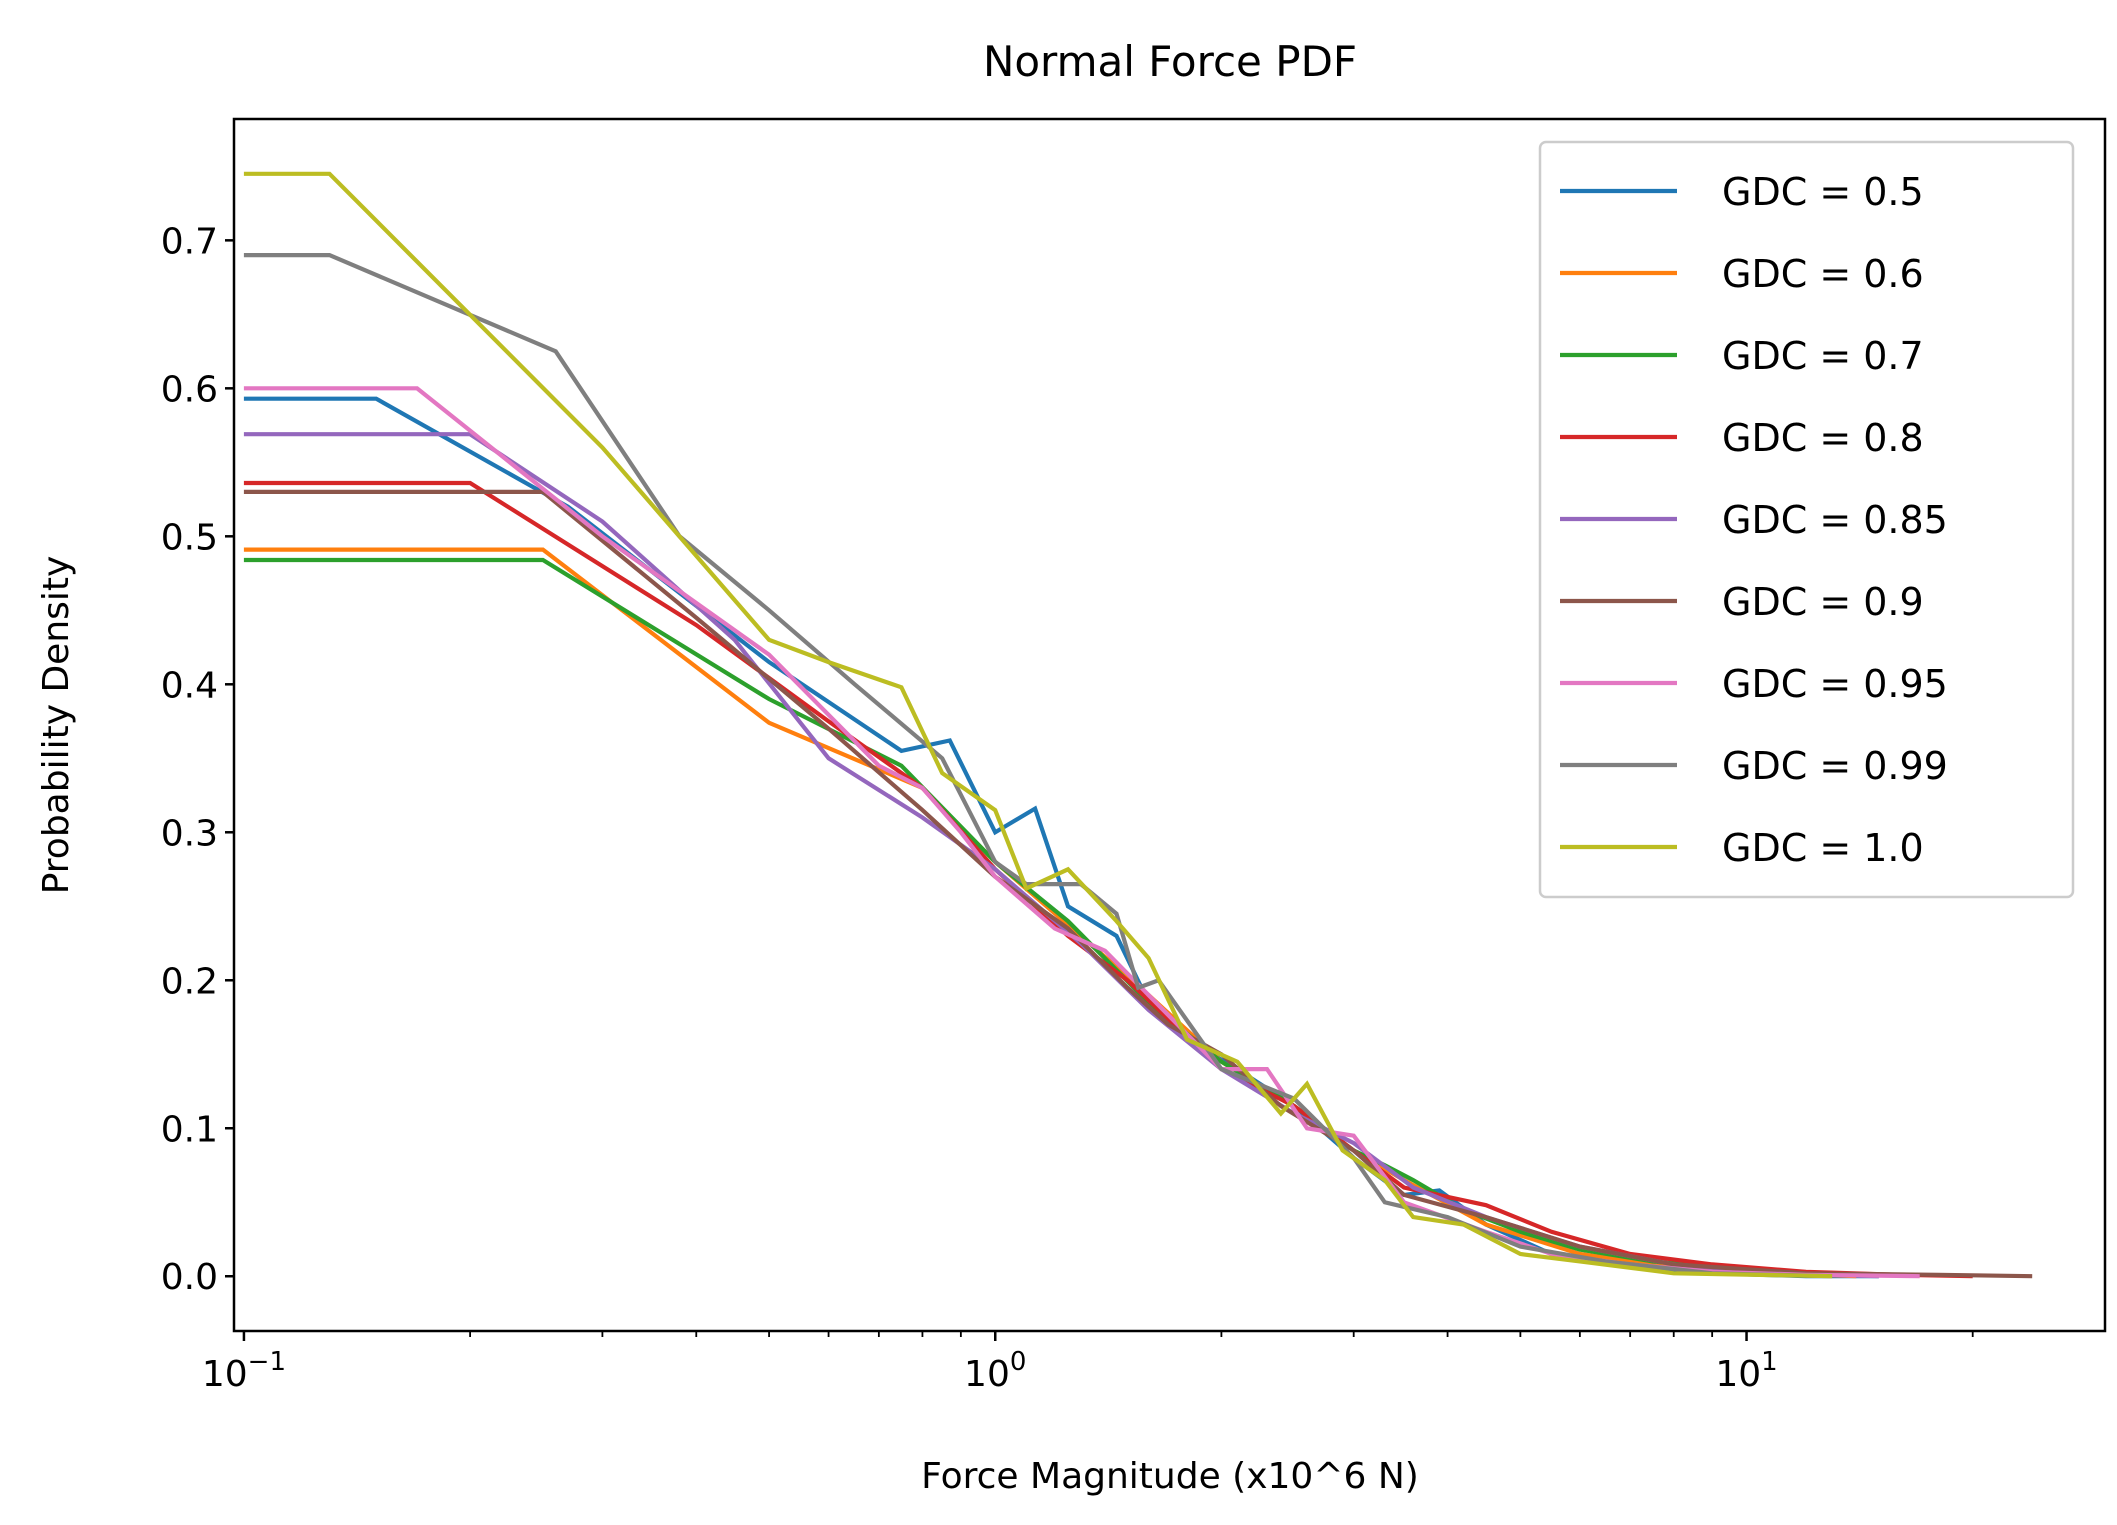 Image resolution: width=2117 pixels, height=1525 pixels. What do you see at coordinates (189, 537) in the screenshot?
I see `y-tick-label: 0.5` at bounding box center [189, 537].